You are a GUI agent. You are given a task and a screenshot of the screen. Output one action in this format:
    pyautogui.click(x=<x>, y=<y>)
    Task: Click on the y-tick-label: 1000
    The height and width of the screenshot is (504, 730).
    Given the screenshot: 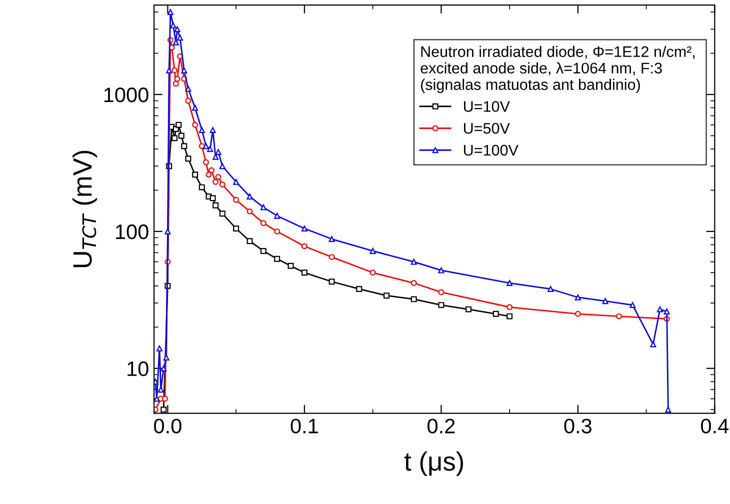 What is the action you would take?
    pyautogui.click(x=126, y=94)
    